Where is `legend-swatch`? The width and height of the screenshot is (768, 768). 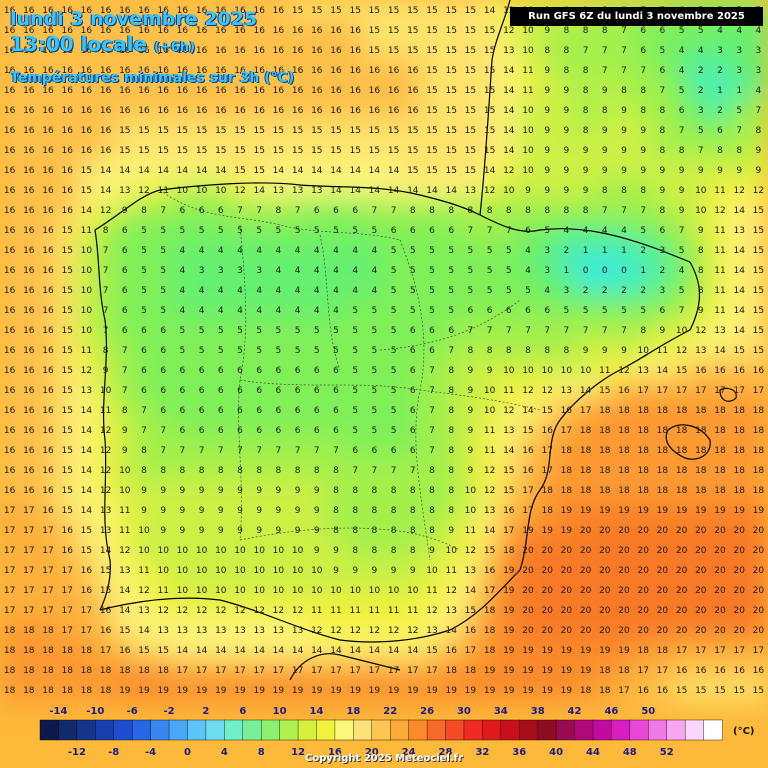
legend-swatch is located at coordinates (197, 730).